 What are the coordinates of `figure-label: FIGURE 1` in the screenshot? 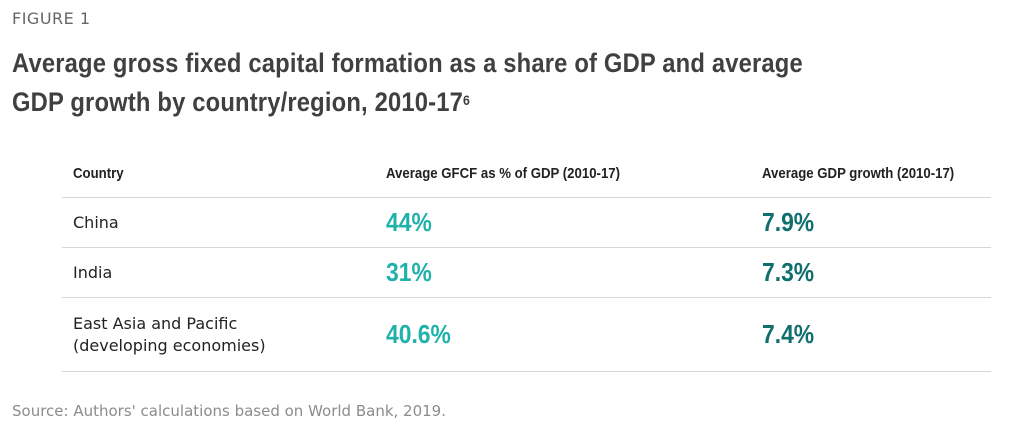 It's located at (51, 18).